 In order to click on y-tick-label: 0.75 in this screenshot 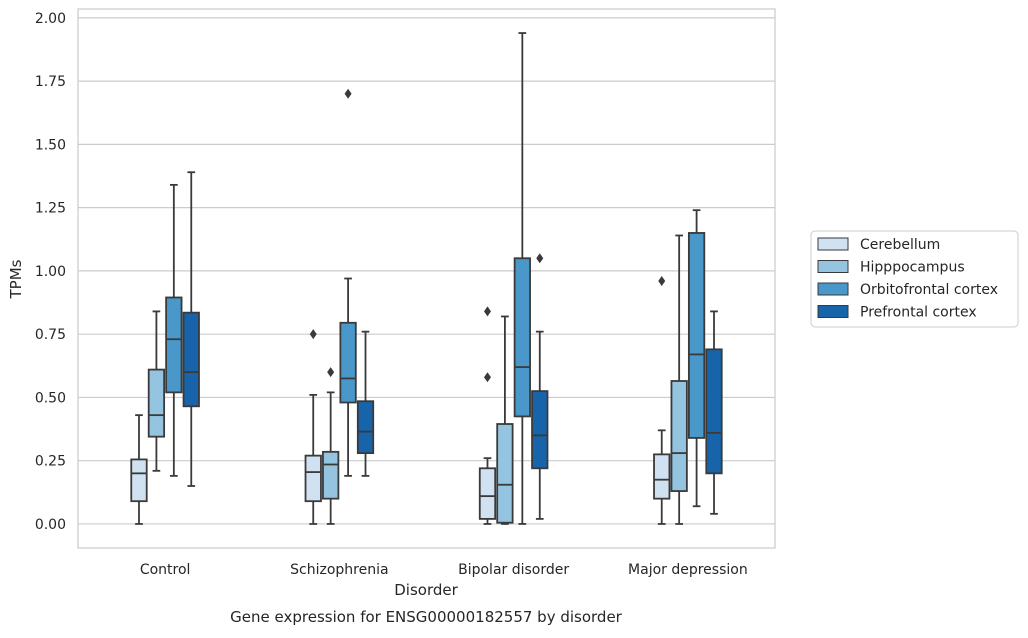, I will do `click(50, 335)`.